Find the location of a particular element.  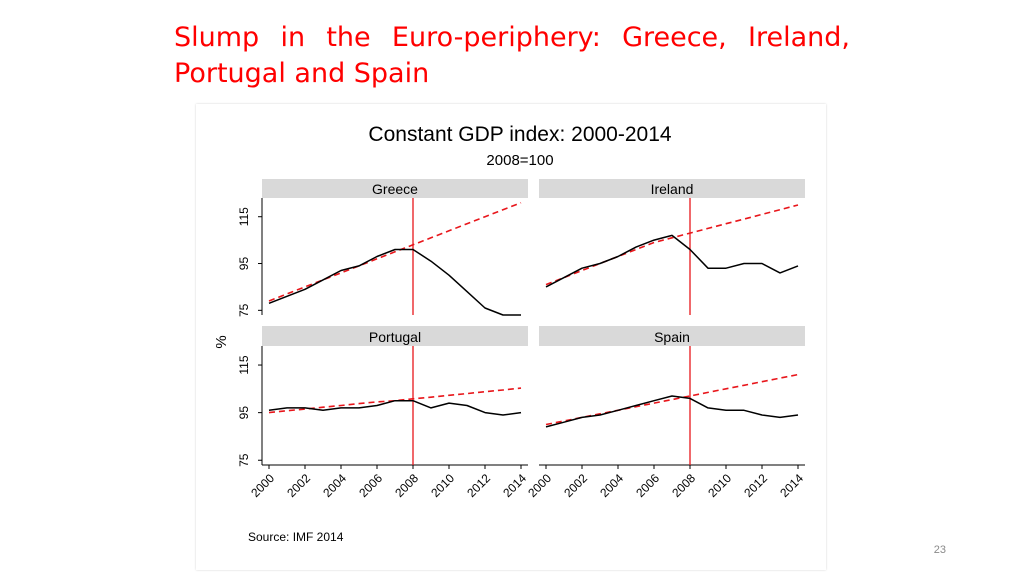

slide-number: 23 is located at coordinates (939, 550).